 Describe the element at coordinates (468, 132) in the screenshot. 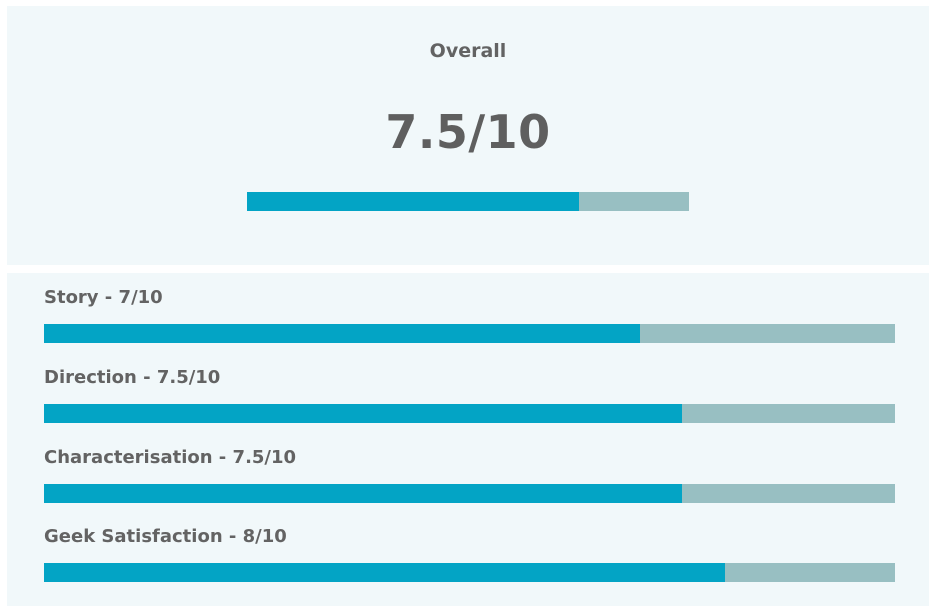

I see `overall-score-value: 7.5/10` at that location.